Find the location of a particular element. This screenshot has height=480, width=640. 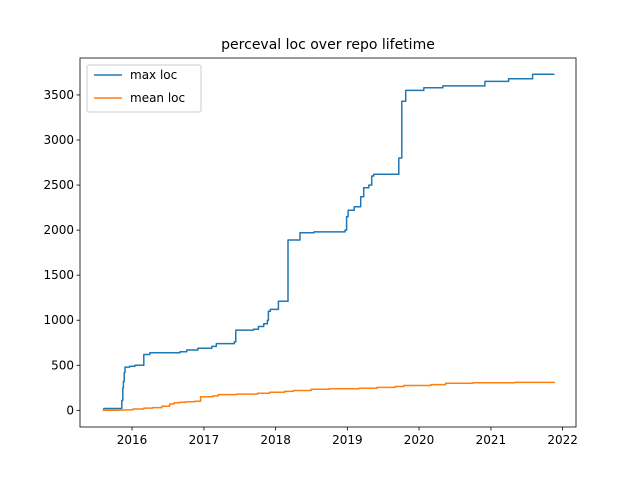

y-tick-label-0: 0 is located at coordinates (70, 410).